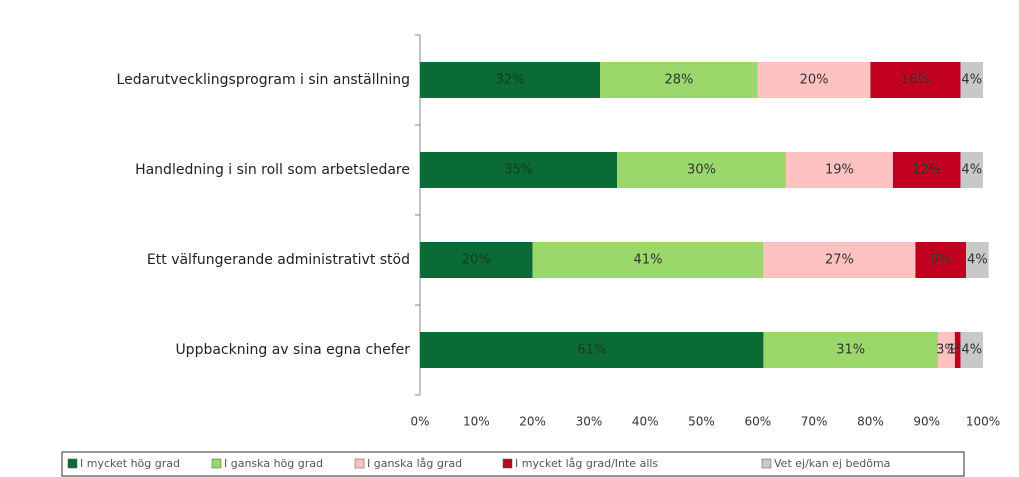 Image resolution: width=1019 pixels, height=477 pixels. I want to click on legend-label: Vet ej/kan ej bedöma, so click(832, 463).